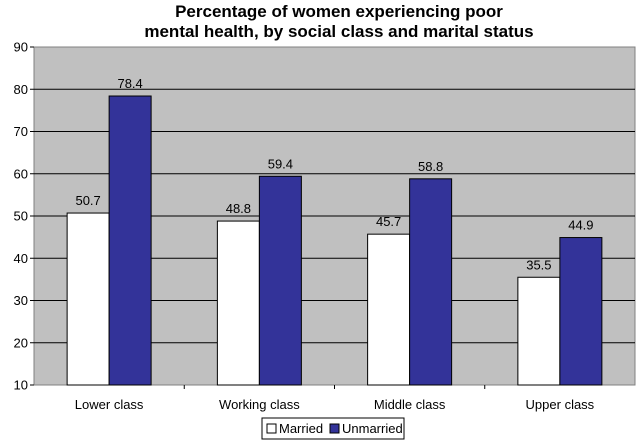 The image size is (640, 442). I want to click on y-tick-label: 70, so click(21, 131).